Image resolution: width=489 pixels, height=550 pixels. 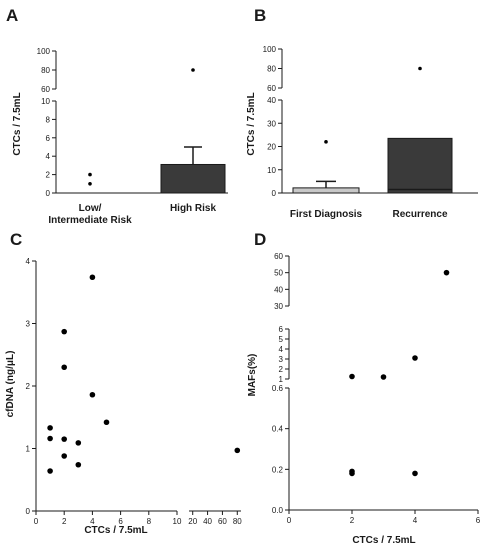 I want to click on panel-a-category-label: High Risk, so click(x=193, y=208).